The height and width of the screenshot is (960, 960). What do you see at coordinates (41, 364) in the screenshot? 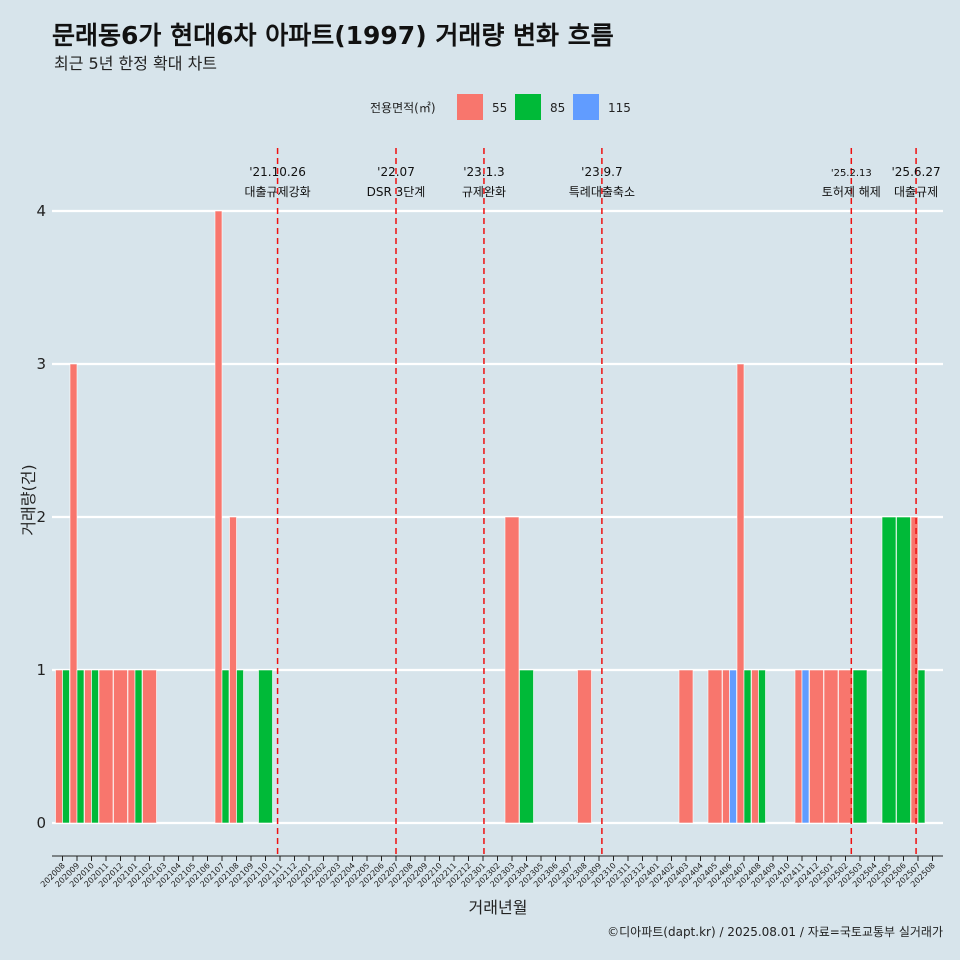
I see `y-tick-label-3: 3` at bounding box center [41, 364].